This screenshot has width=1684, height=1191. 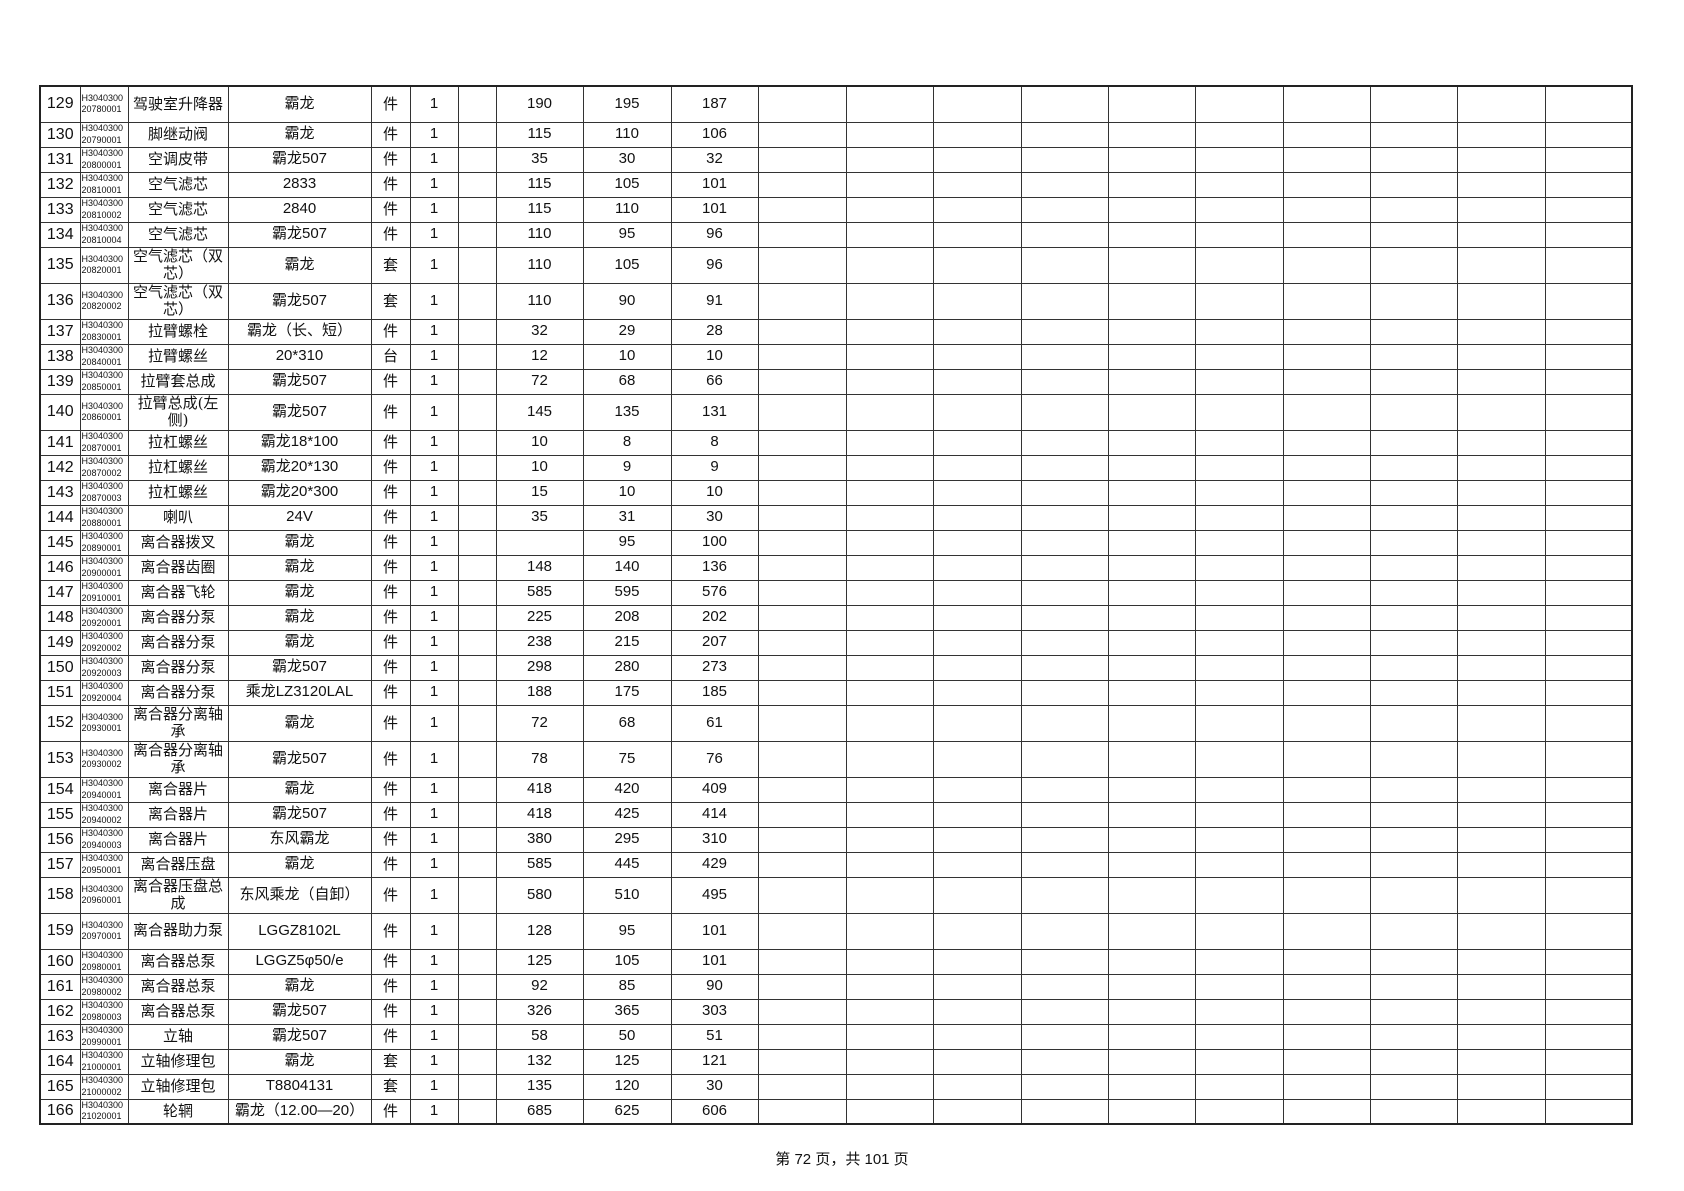 What do you see at coordinates (60, 356) in the screenshot?
I see `row-number-cell: 138` at bounding box center [60, 356].